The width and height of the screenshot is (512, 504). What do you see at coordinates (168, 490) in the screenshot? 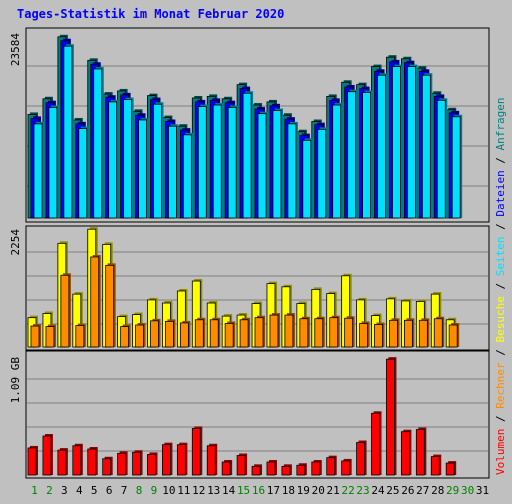
I see `x-tick-day-10: 10` at bounding box center [168, 490].